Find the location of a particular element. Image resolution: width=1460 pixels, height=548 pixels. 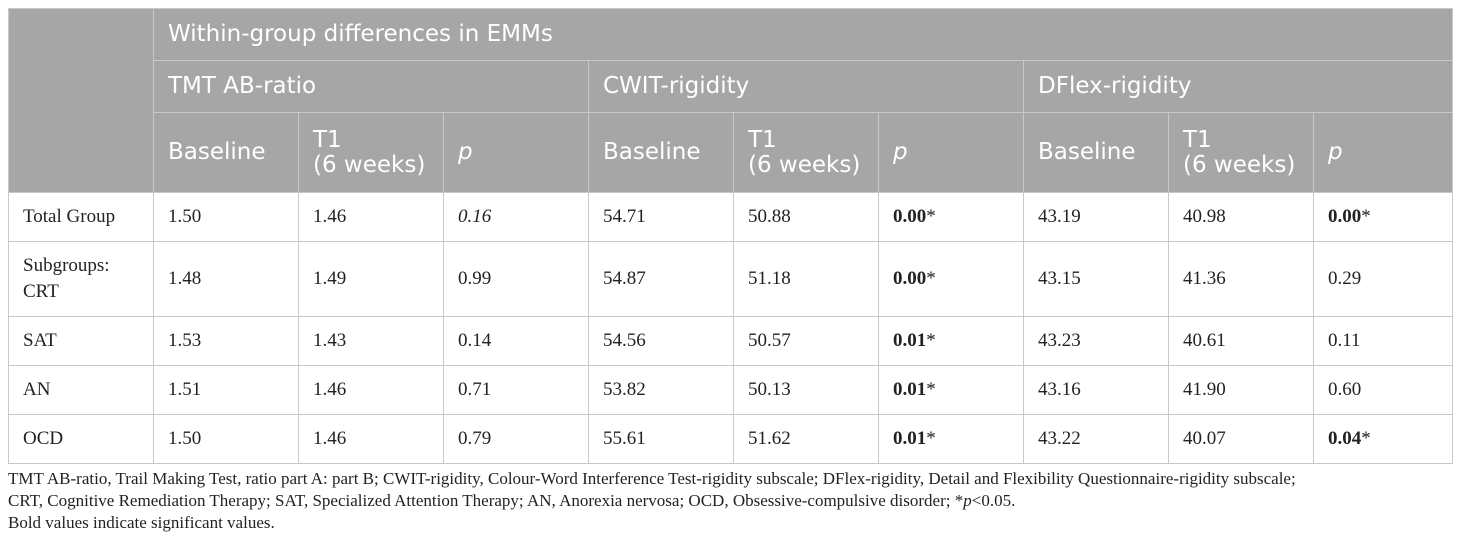

row-label: OCD is located at coordinates (81, 439).